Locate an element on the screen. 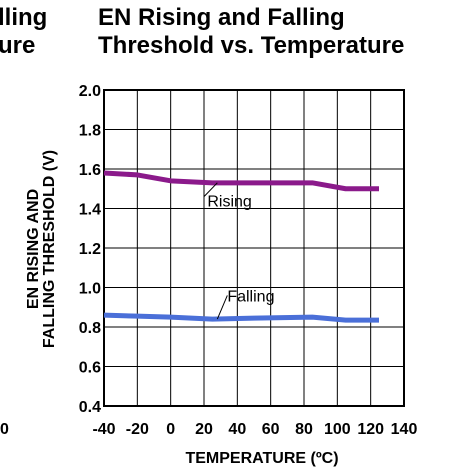 This screenshot has width=472, height=470. rising-annotation: Rising is located at coordinates (229, 202).